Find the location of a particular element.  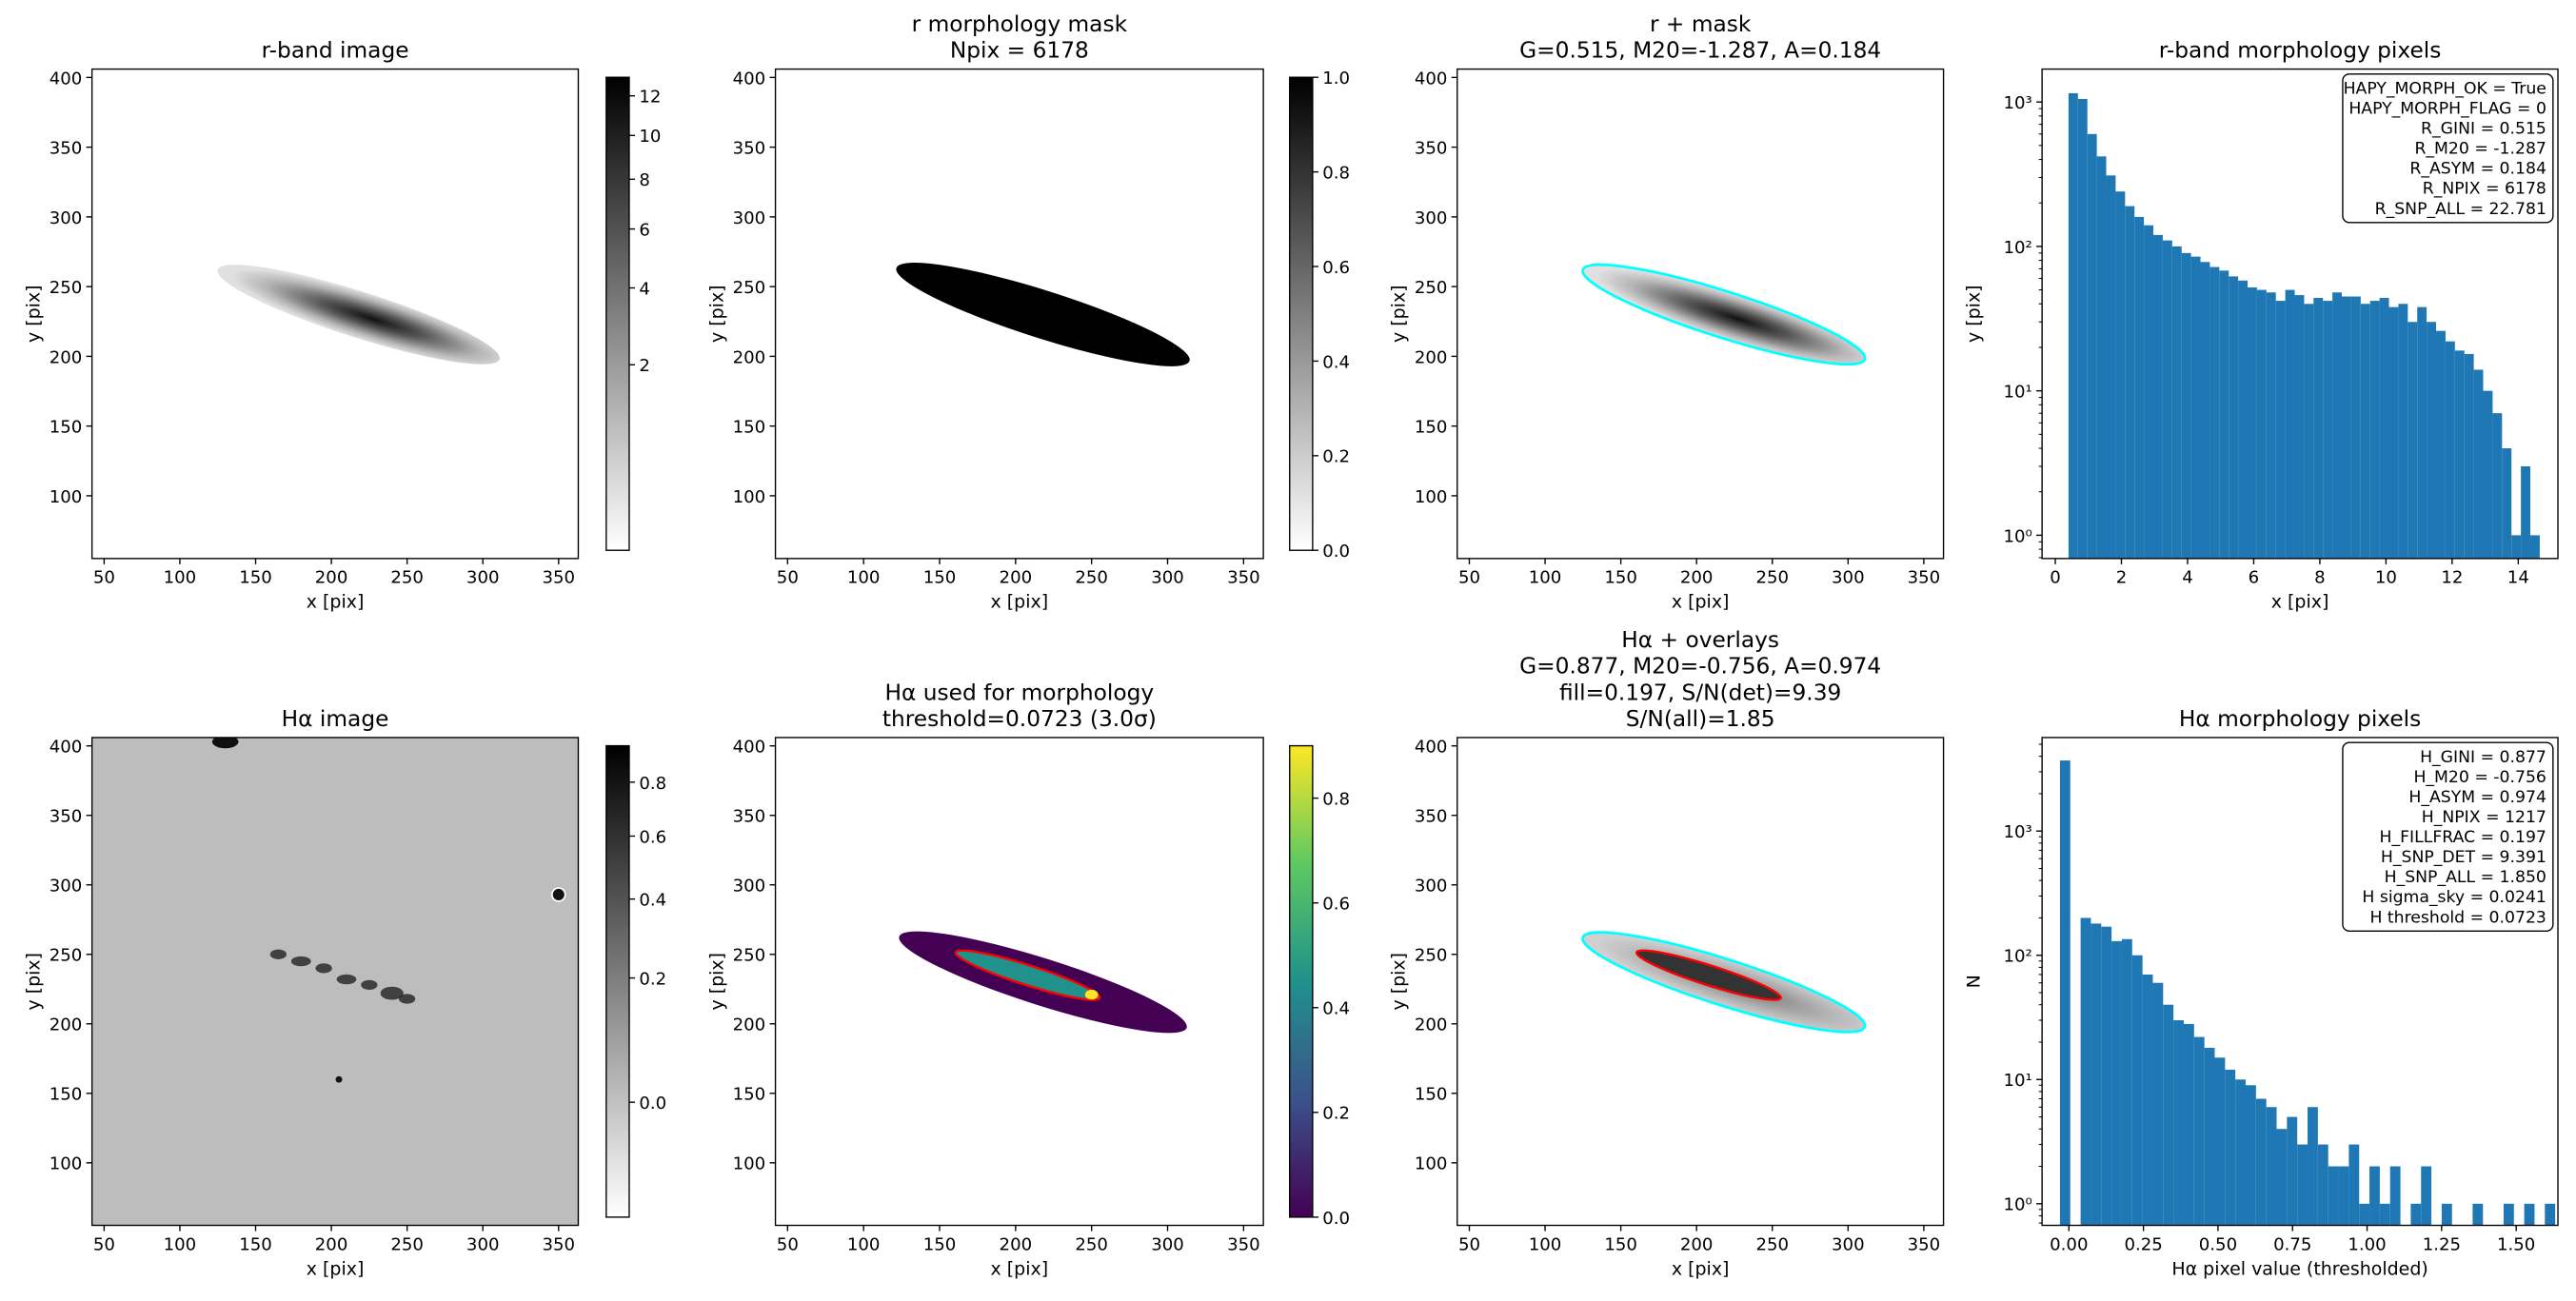

y-tick-label: 250 is located at coordinates (749, 288).